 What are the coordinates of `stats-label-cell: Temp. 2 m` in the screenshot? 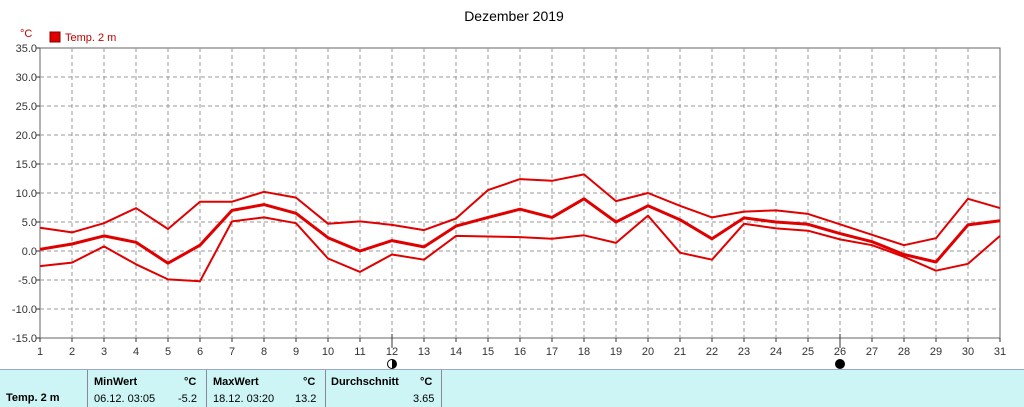 It's located at (44, 388).